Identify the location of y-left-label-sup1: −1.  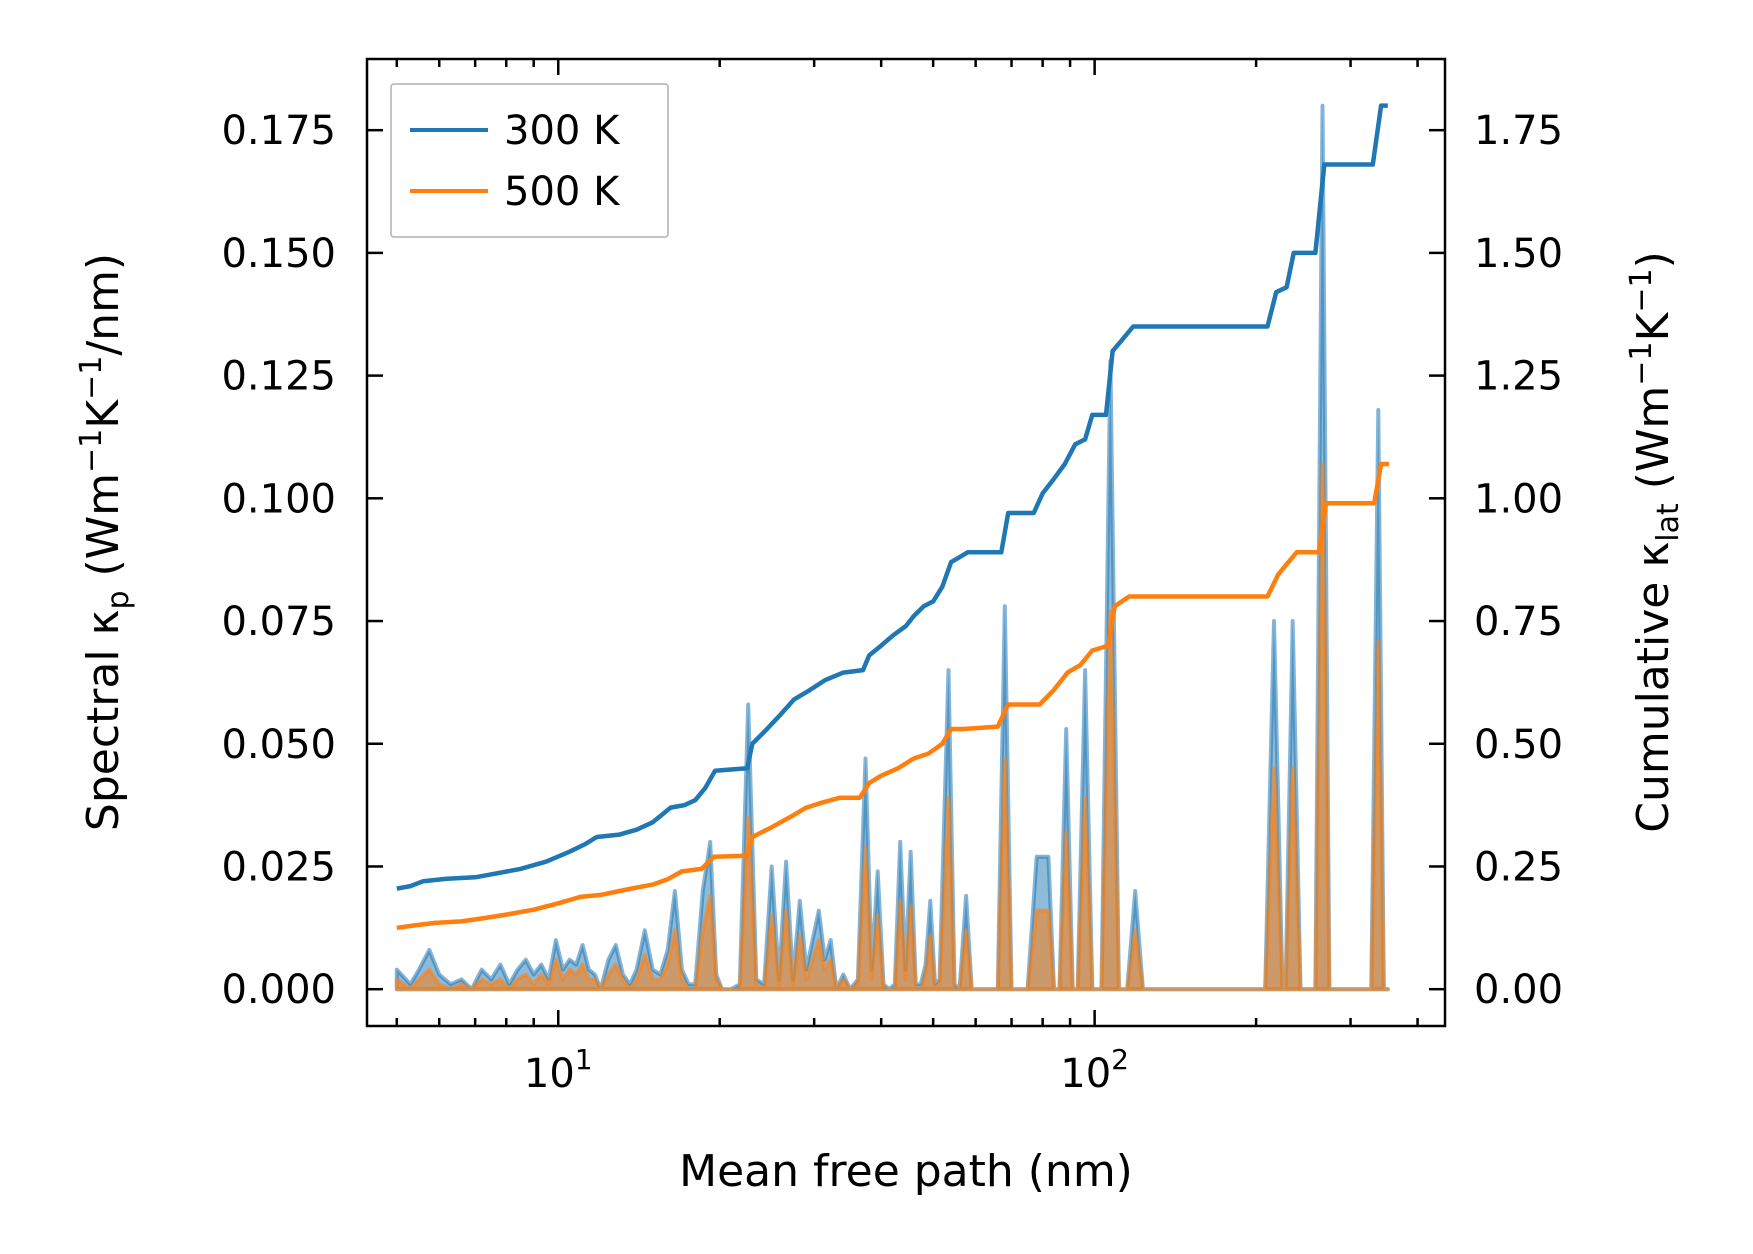
(91, 451).